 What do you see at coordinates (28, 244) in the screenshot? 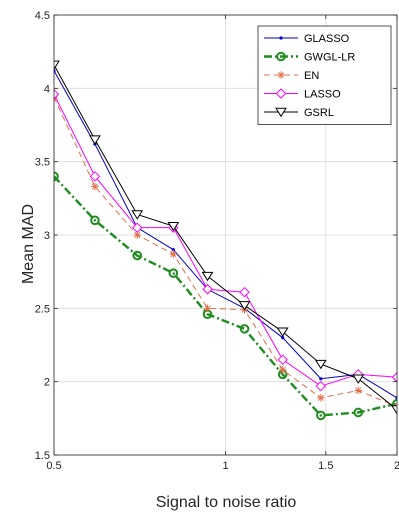
I see `y-axis-title: Mean MAD` at bounding box center [28, 244].